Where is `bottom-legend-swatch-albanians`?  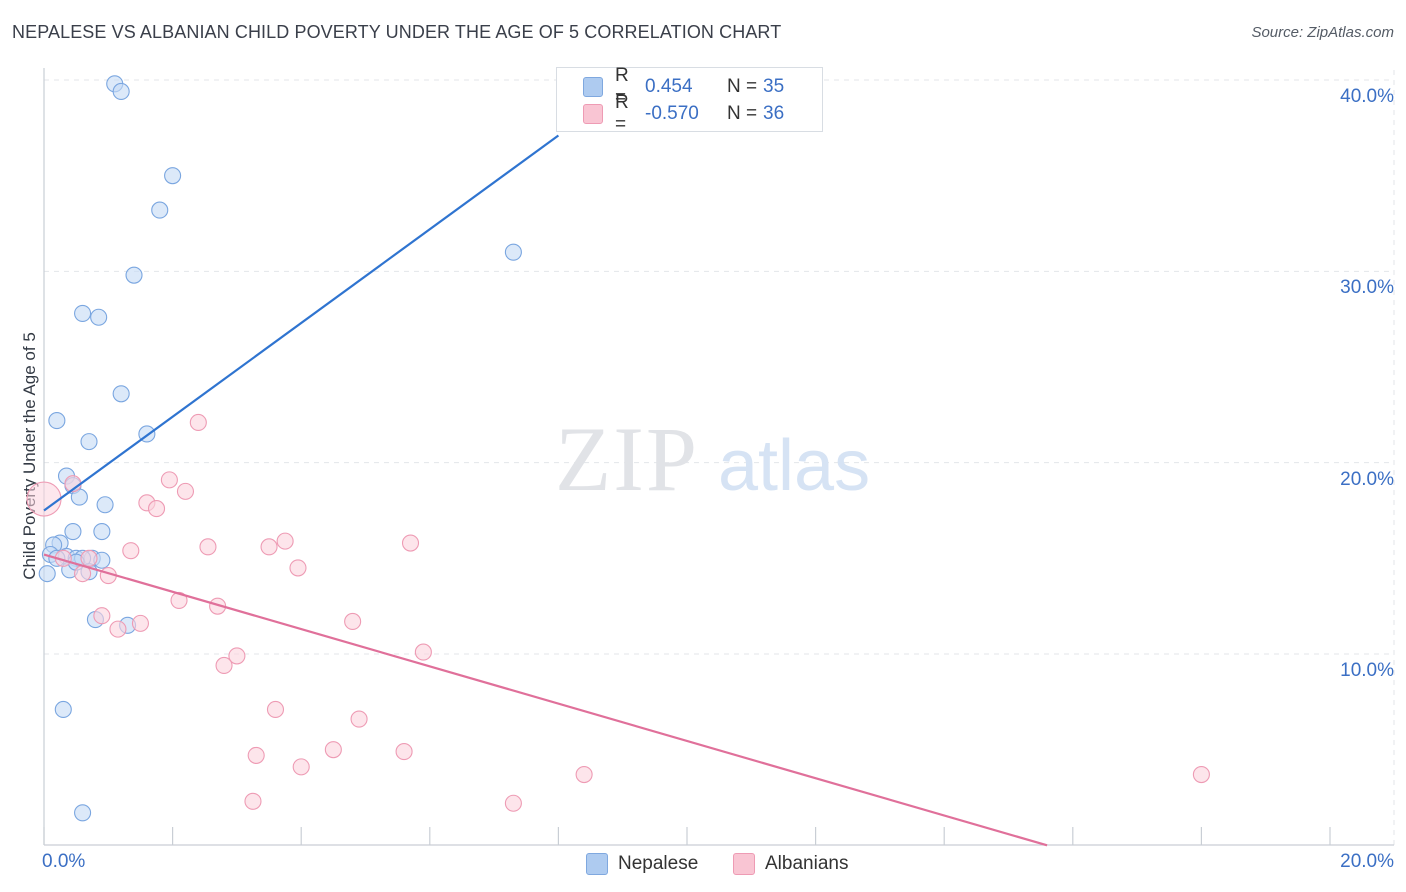
bottom-legend-swatch-albanians is located at coordinates (744, 864).